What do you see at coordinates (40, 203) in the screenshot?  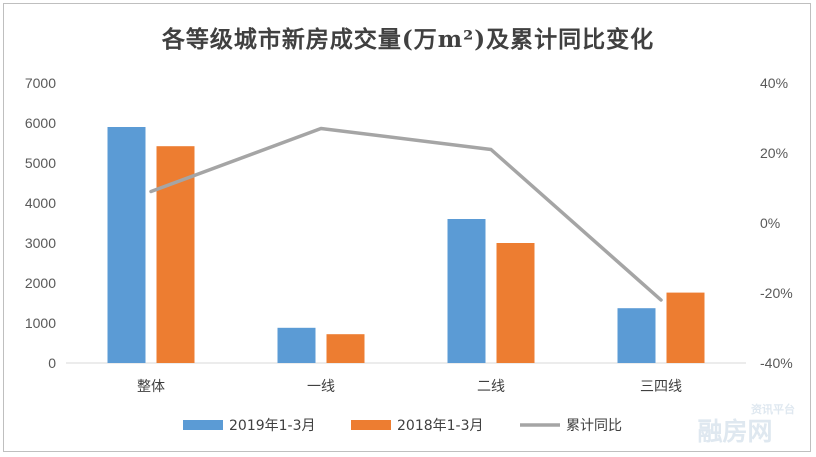 I see `left-tick-label: 4000` at bounding box center [40, 203].